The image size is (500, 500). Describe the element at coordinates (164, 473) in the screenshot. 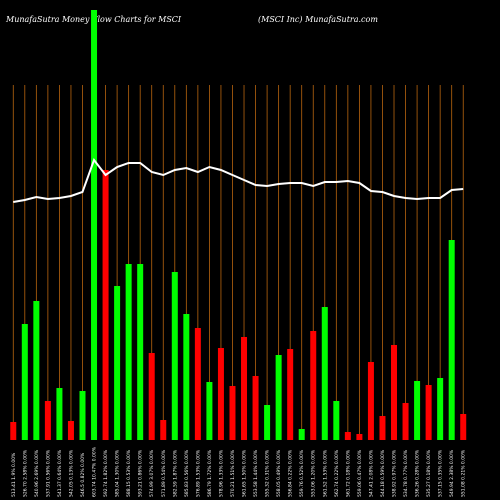

I see `x-tick-label: 571.89 0.54% 0.00%` at that location.